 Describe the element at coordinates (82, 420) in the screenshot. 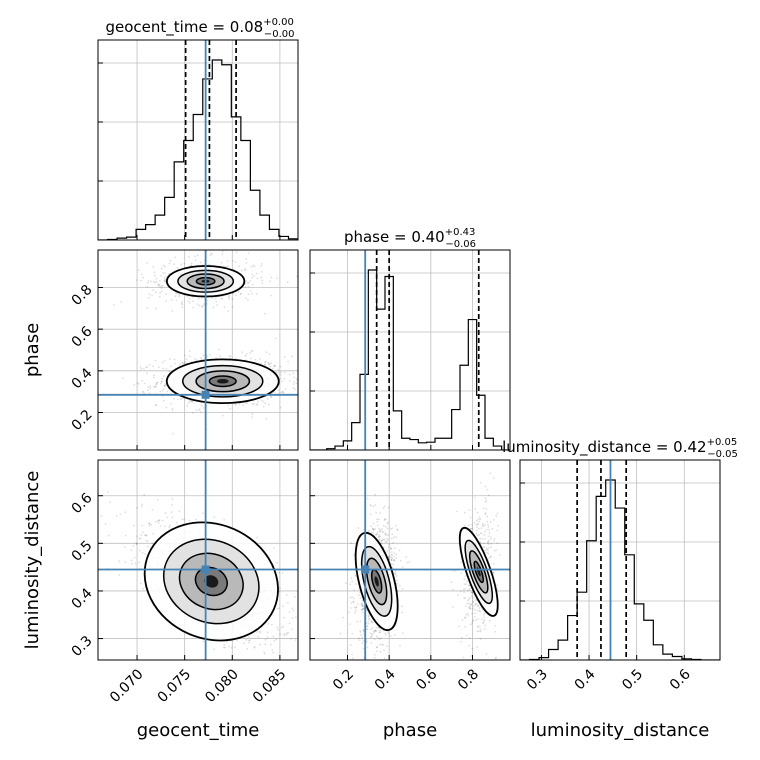

I see `y-tick-label: 0.2` at that location.